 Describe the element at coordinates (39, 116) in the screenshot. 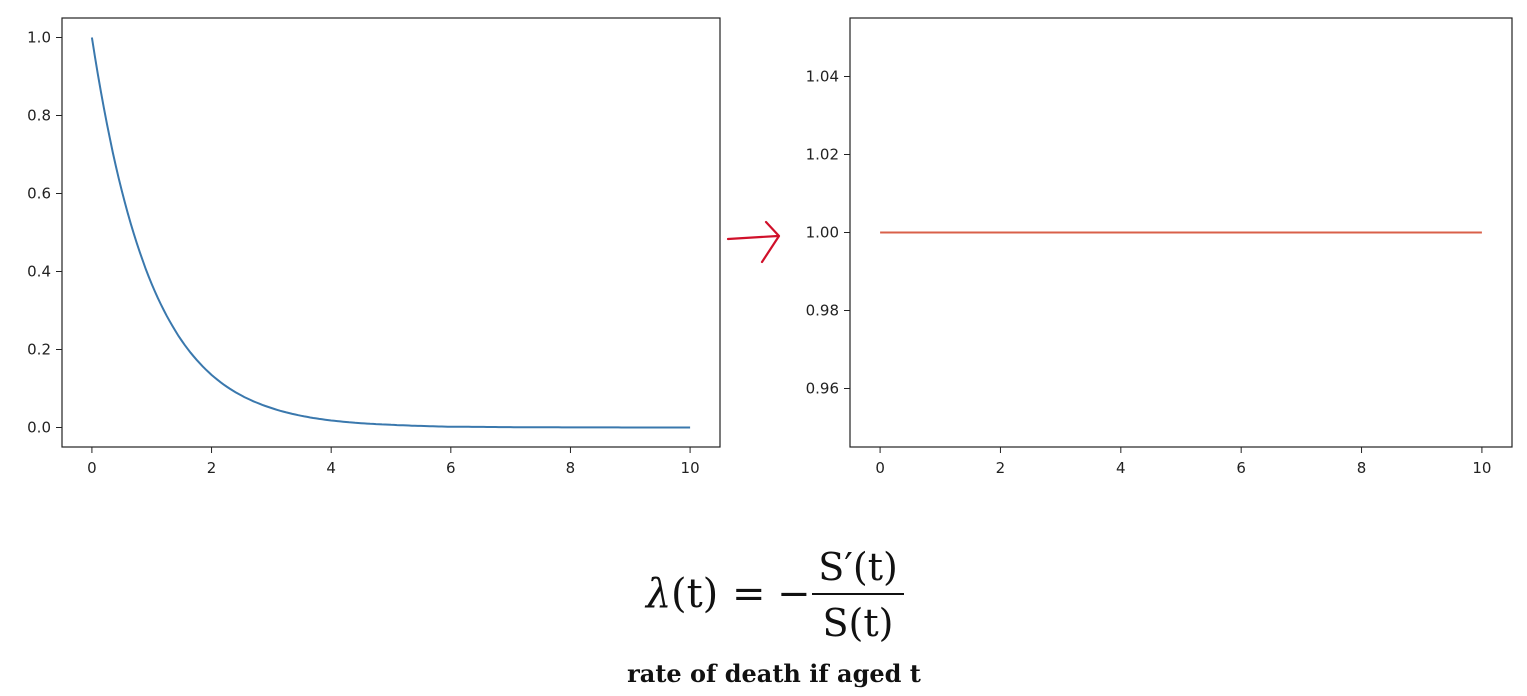

I see `y-tick-label: 0.8` at that location.